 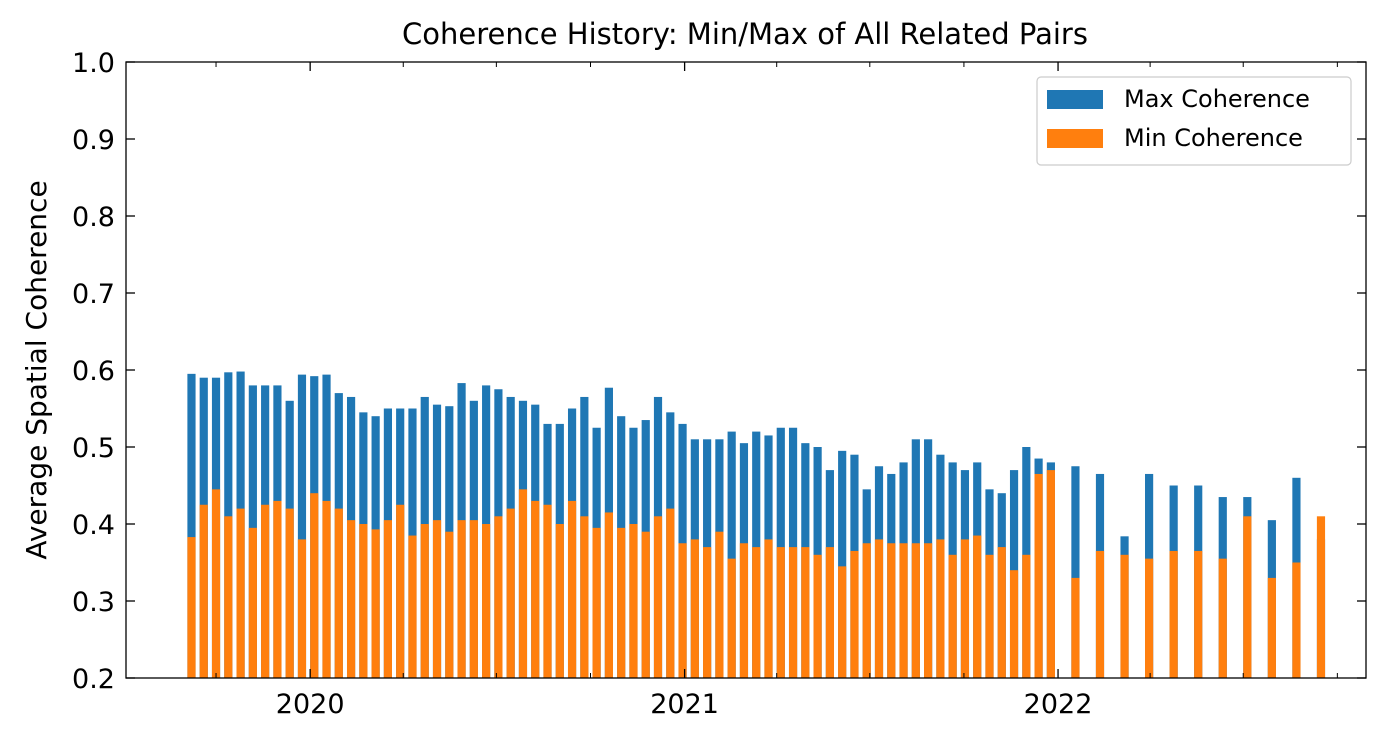 What do you see at coordinates (1075, 138) in the screenshot?
I see `legend-swatch-min` at bounding box center [1075, 138].